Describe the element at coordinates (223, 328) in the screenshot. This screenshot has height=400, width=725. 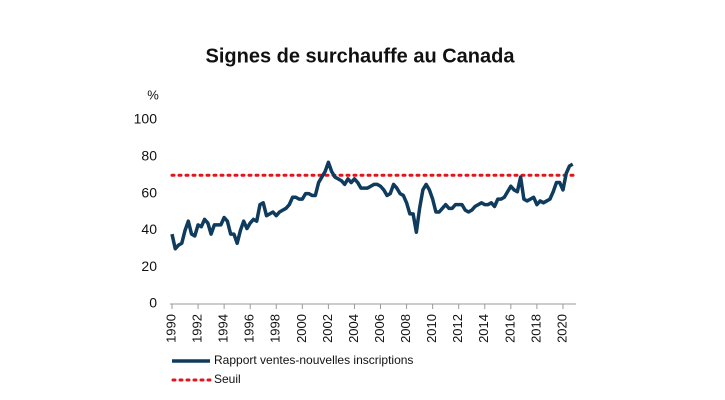
I see `x-tick-label: 1994` at that location.